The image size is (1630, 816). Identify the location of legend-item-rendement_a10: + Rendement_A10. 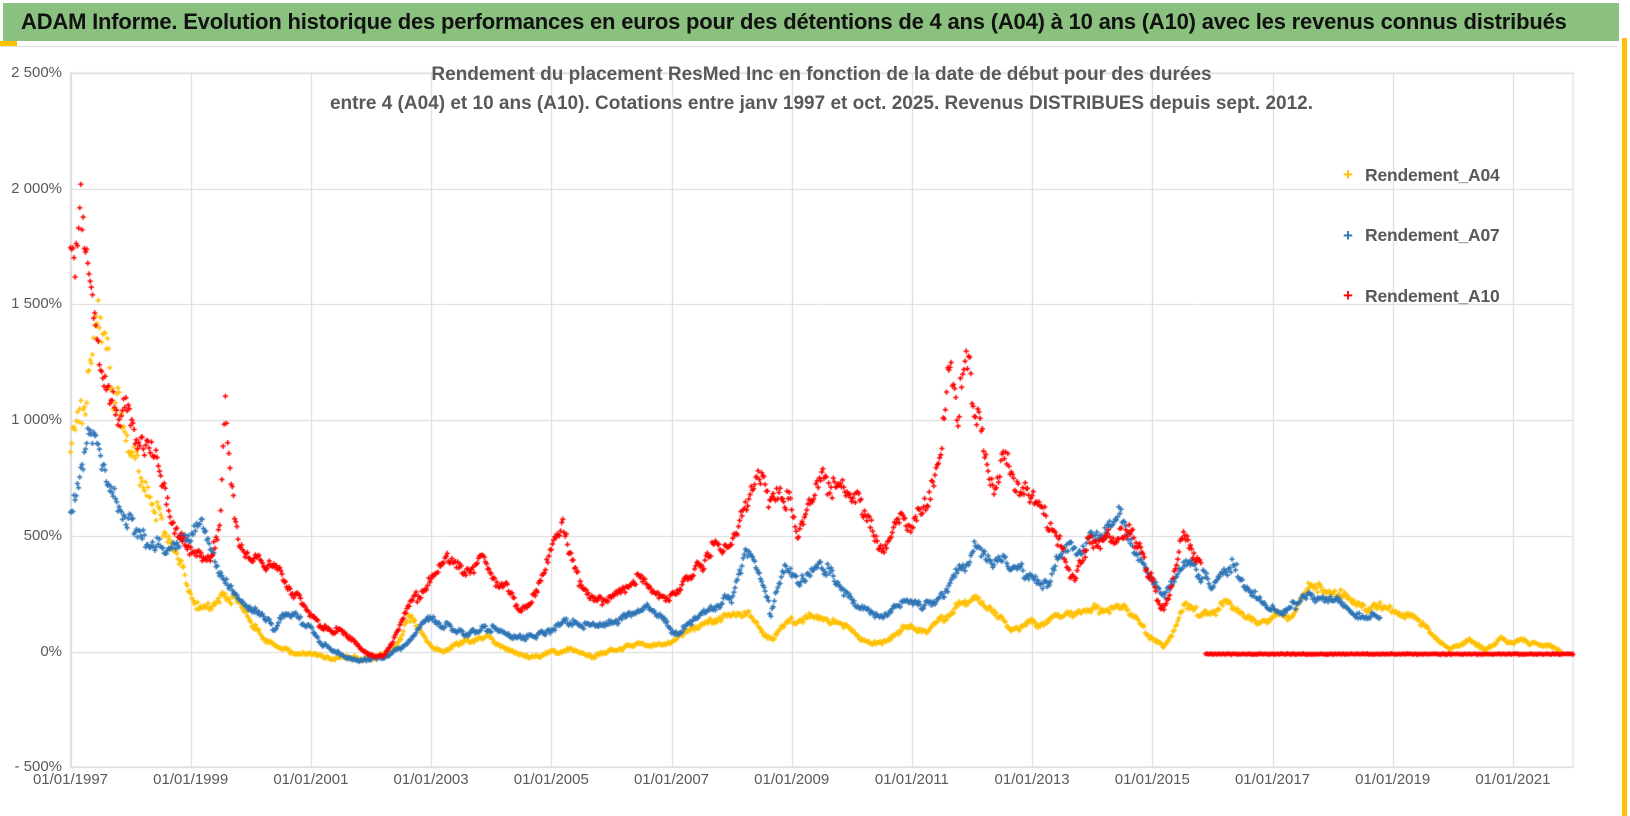
(1421, 296).